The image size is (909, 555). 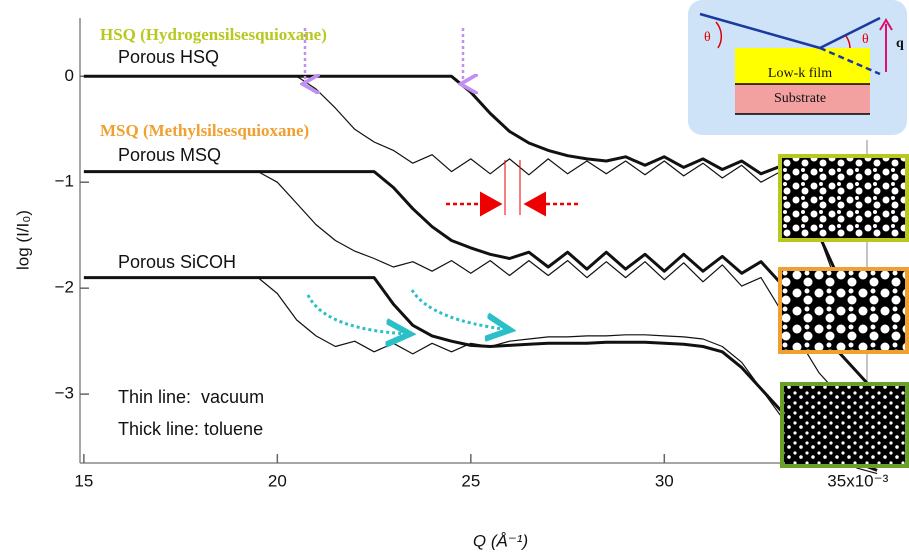 What do you see at coordinates (470, 480) in the screenshot?
I see `x-tick-label: 25` at bounding box center [470, 480].